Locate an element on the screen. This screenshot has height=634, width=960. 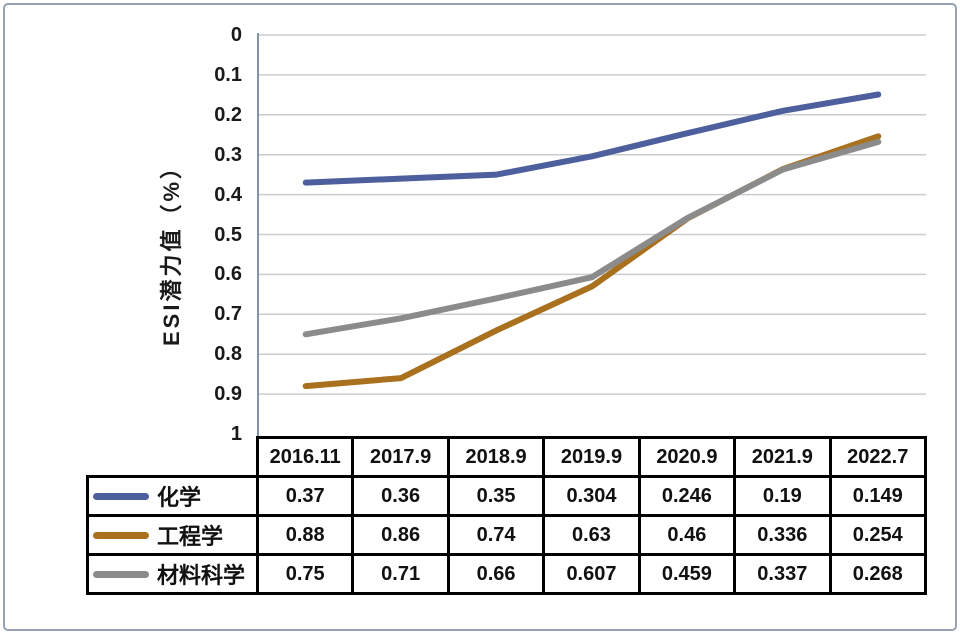
value-cell: 0.46 is located at coordinates (687, 535).